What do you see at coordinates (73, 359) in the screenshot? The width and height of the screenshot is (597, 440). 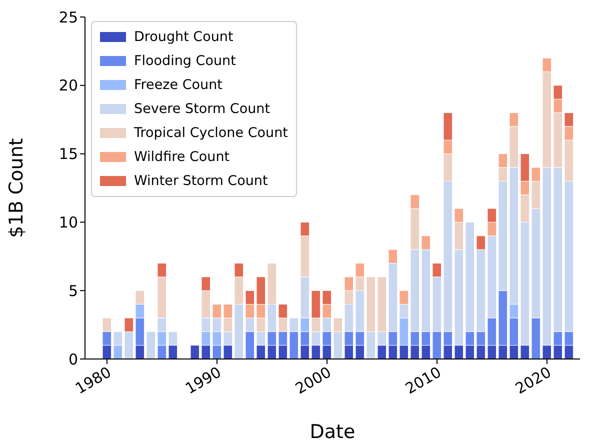 I see `y-tick-label: 0` at bounding box center [73, 359].